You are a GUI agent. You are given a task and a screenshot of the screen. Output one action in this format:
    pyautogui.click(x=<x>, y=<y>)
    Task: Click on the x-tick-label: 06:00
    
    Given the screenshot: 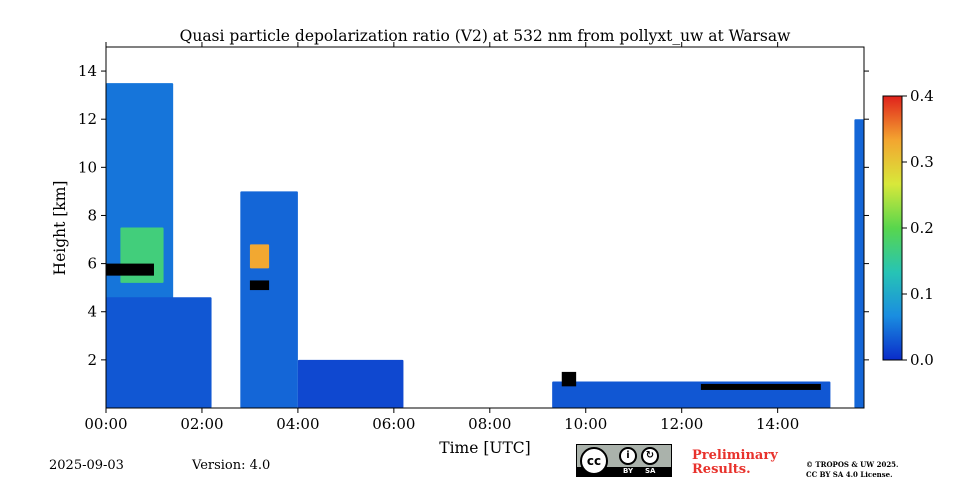 What is the action you would take?
    pyautogui.click(x=393, y=424)
    